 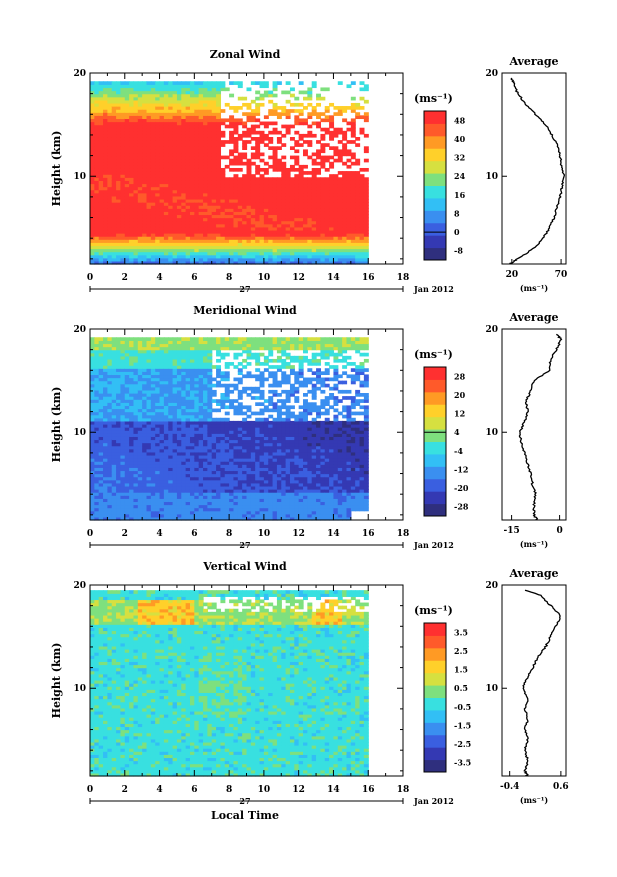 What do you see at coordinates (264, 278) in the screenshot?
I see `x-tick-label: 10` at bounding box center [264, 278].